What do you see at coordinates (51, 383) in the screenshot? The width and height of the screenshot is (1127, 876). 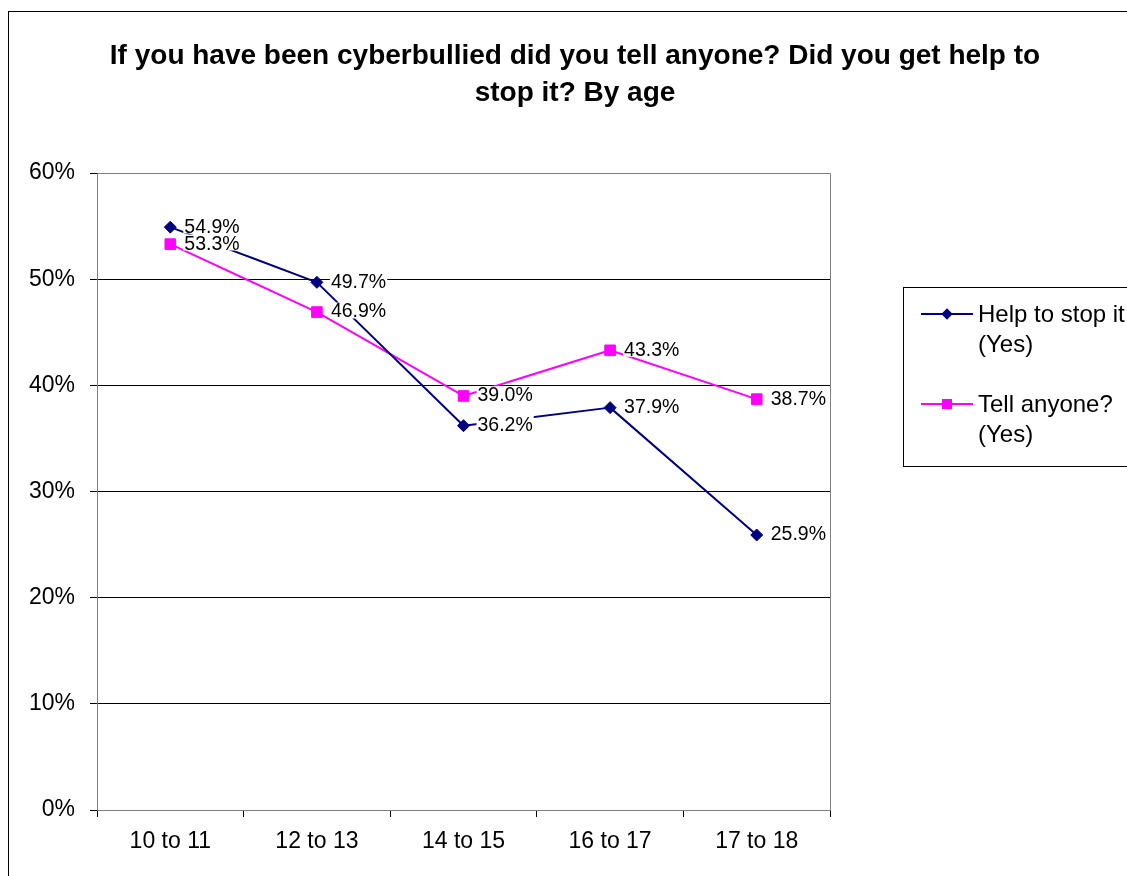 I see `y-tick-label: 40%` at bounding box center [51, 383].